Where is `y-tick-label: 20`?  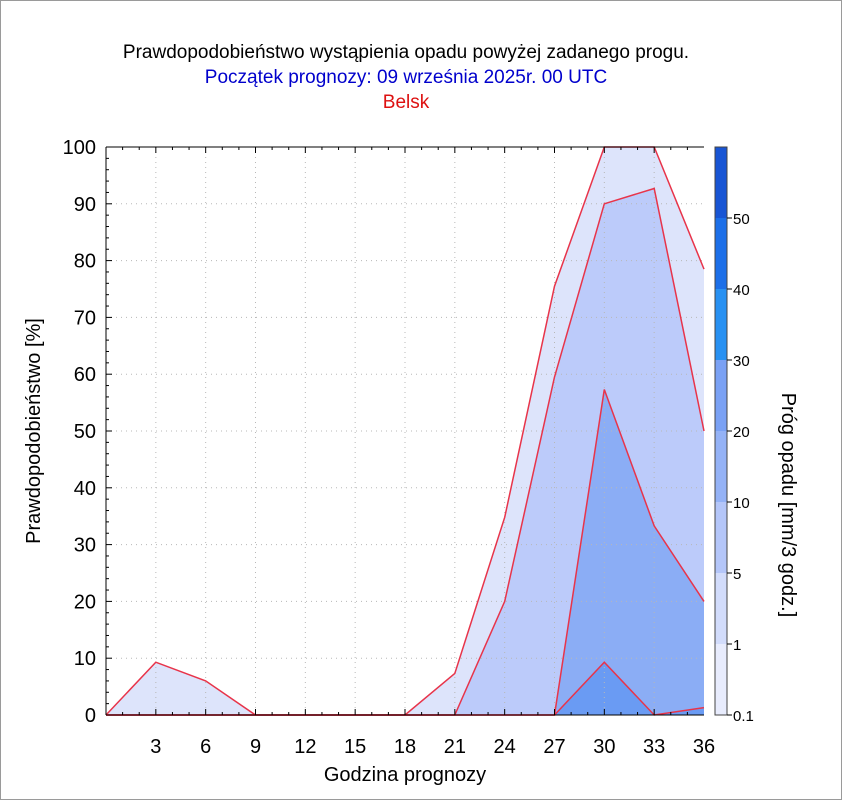 y-tick-label: 20 is located at coordinates (85, 602).